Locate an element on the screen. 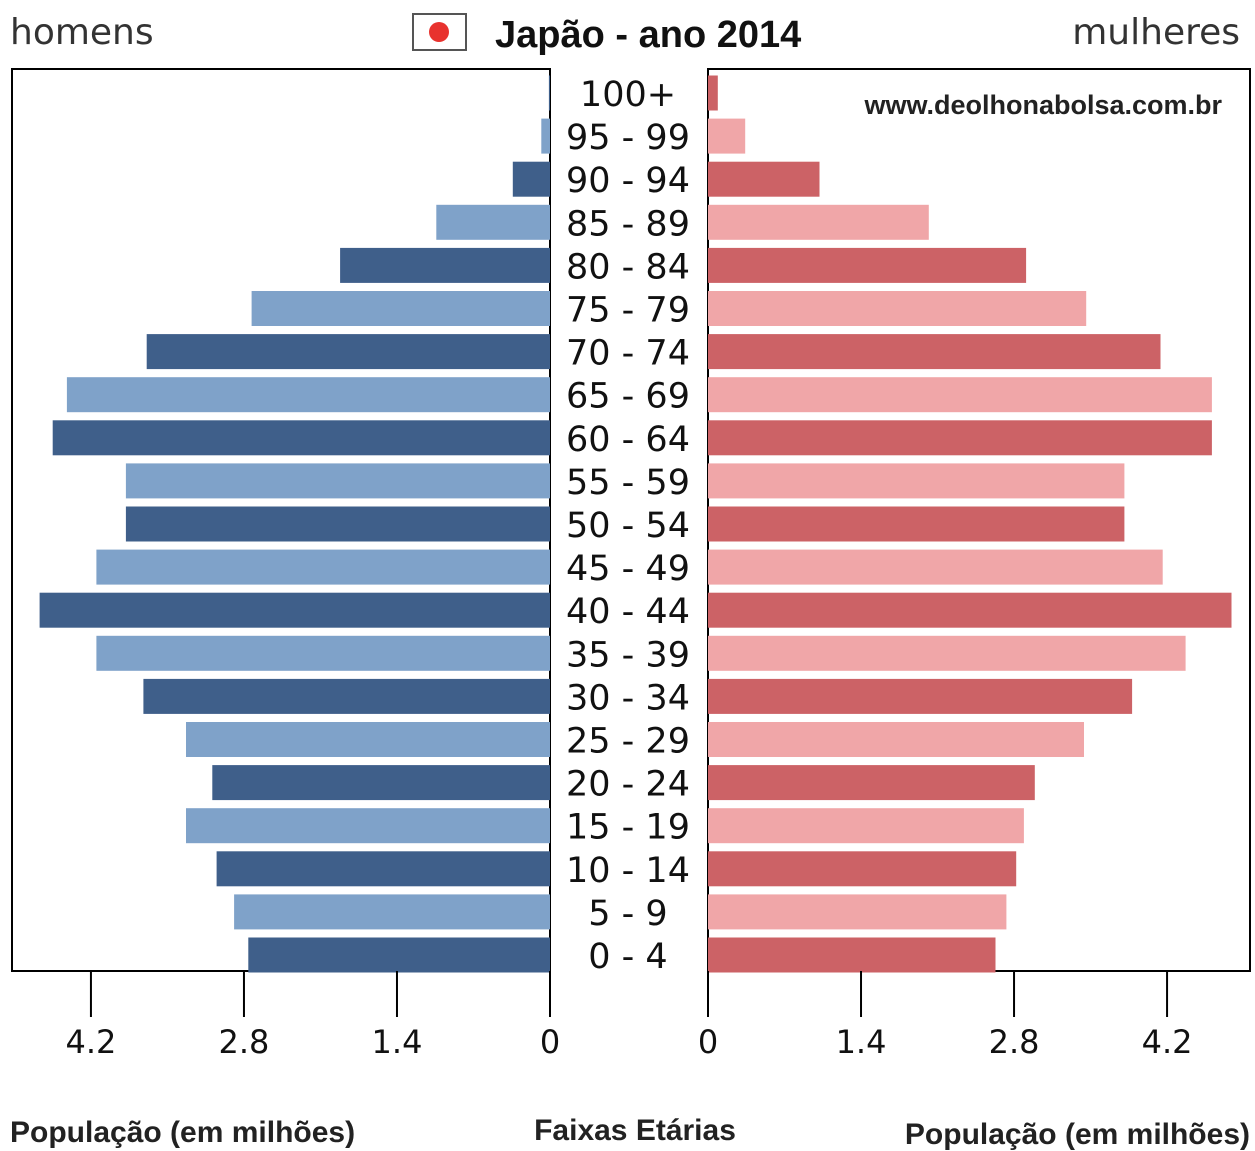  men-label: homens is located at coordinates (82, 32).